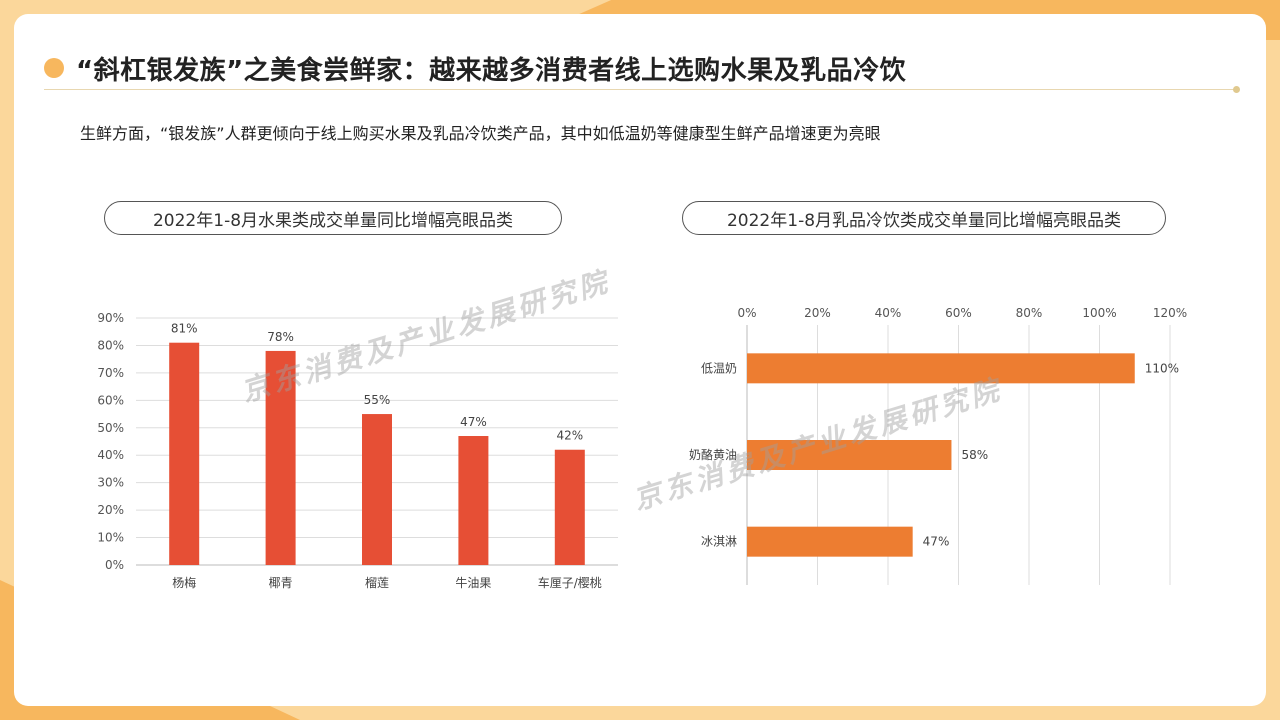 This screenshot has height=720, width=1280. I want to click on title-bullet-icon, so click(54, 68).